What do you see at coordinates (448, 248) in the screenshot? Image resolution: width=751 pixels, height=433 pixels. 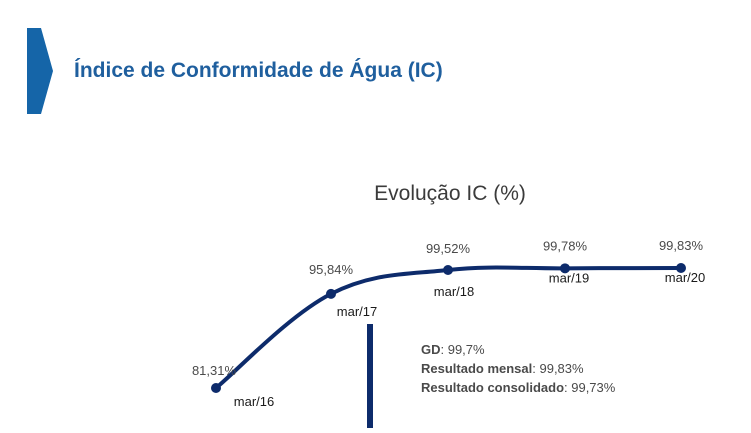 I see `value-label-3: 99,52%` at bounding box center [448, 248].